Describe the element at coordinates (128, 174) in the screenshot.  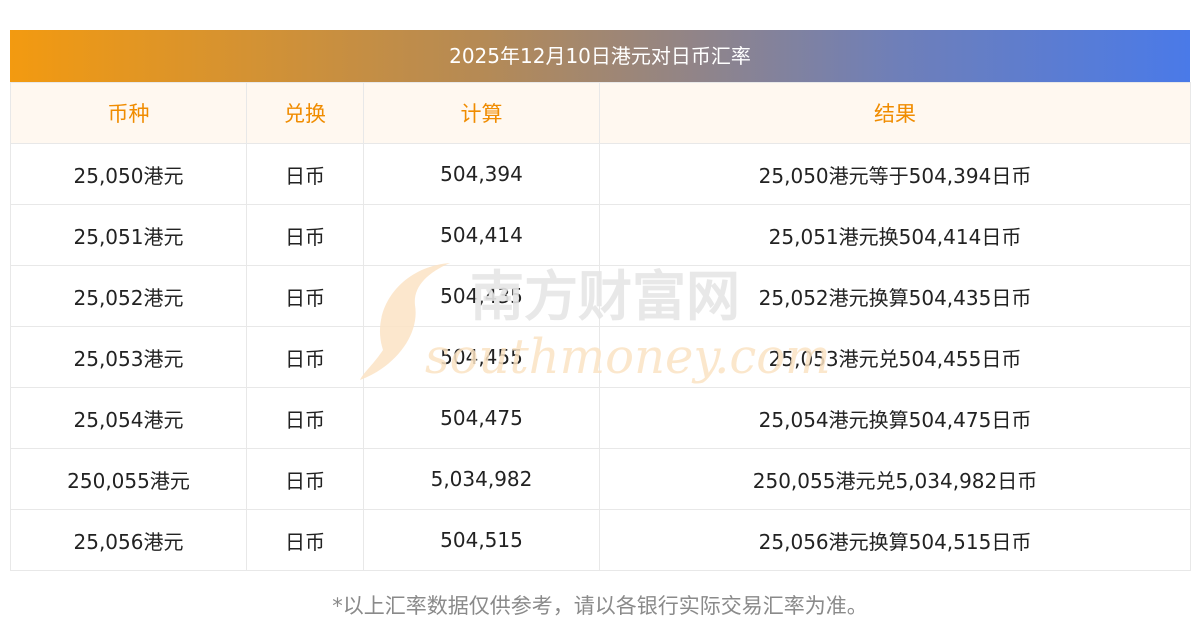
I see `cell-currency: 25,050港元` at that location.